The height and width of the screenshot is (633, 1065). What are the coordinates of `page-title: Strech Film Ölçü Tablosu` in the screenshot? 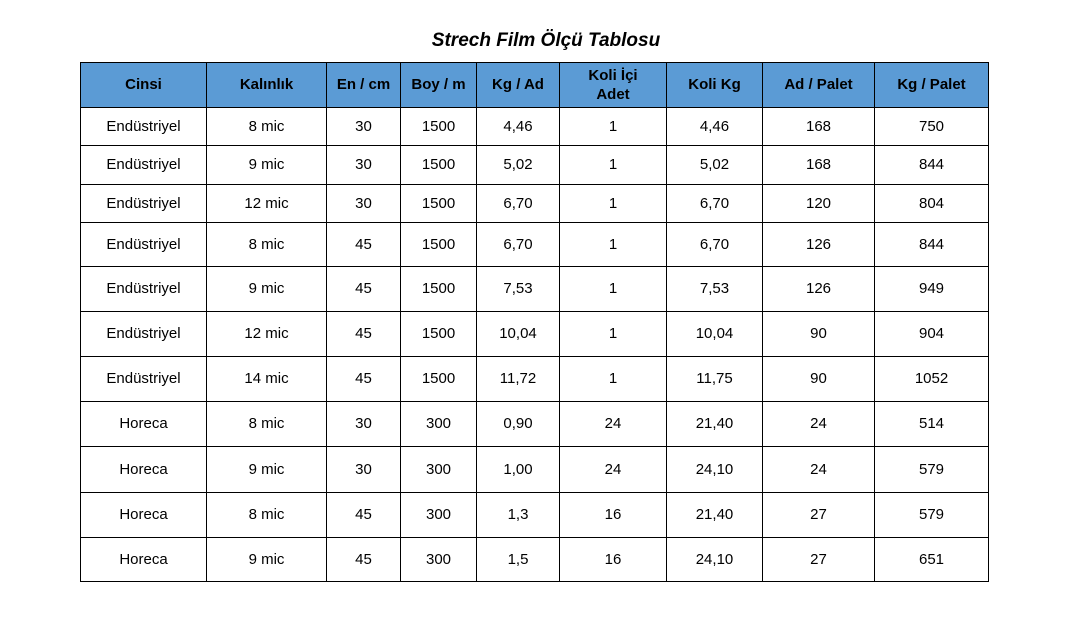 It's located at (546, 40).